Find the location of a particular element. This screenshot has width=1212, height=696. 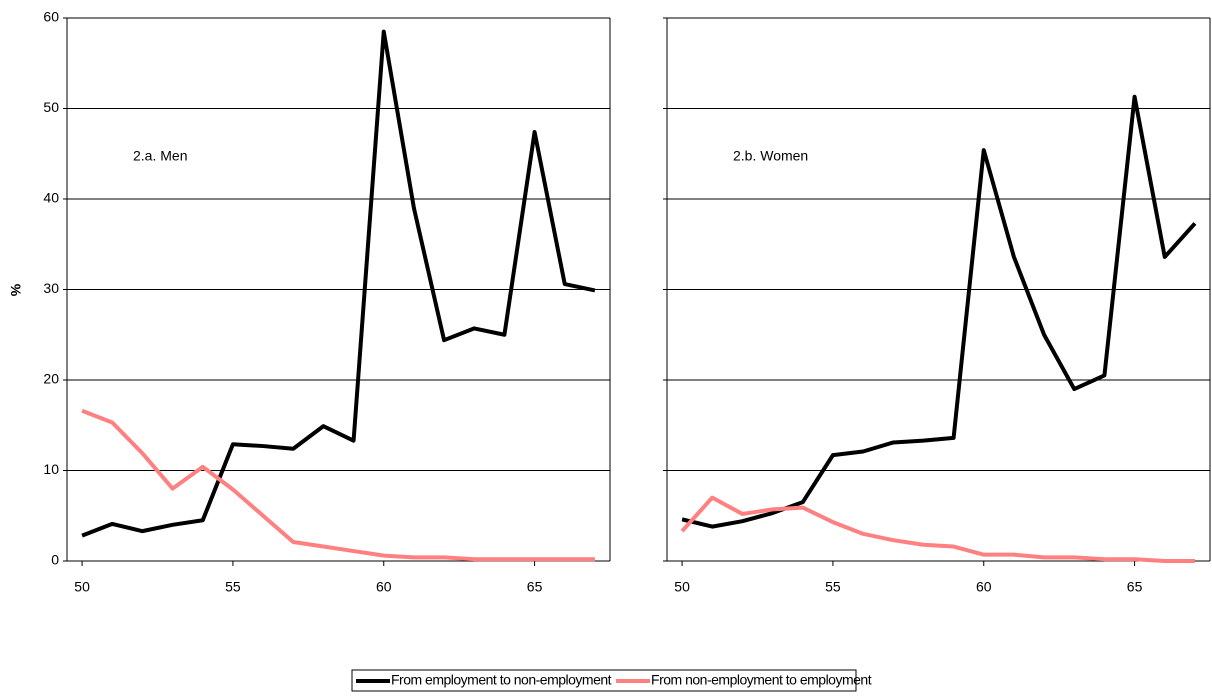

y-tick-label: 10 is located at coordinates (51, 469).